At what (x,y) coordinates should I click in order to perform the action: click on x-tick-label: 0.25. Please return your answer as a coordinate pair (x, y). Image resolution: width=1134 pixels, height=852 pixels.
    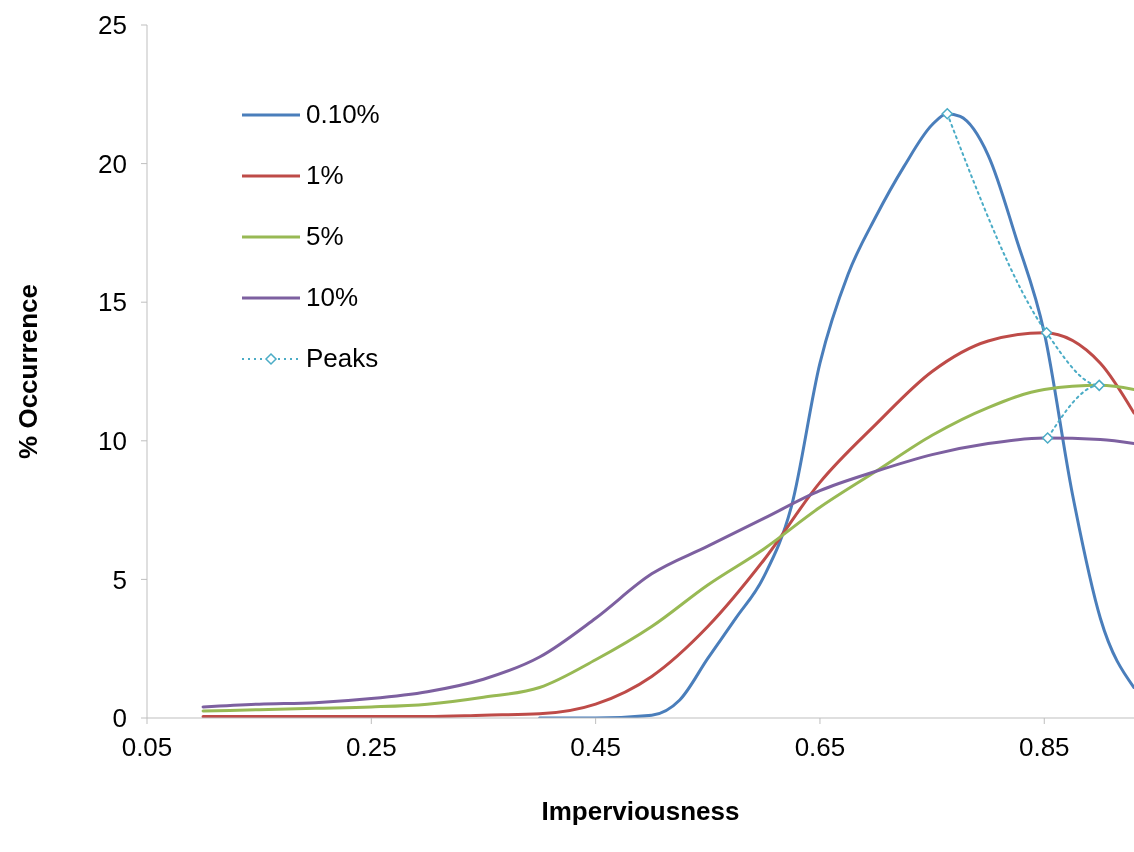
    Looking at the image, I should click on (371, 747).